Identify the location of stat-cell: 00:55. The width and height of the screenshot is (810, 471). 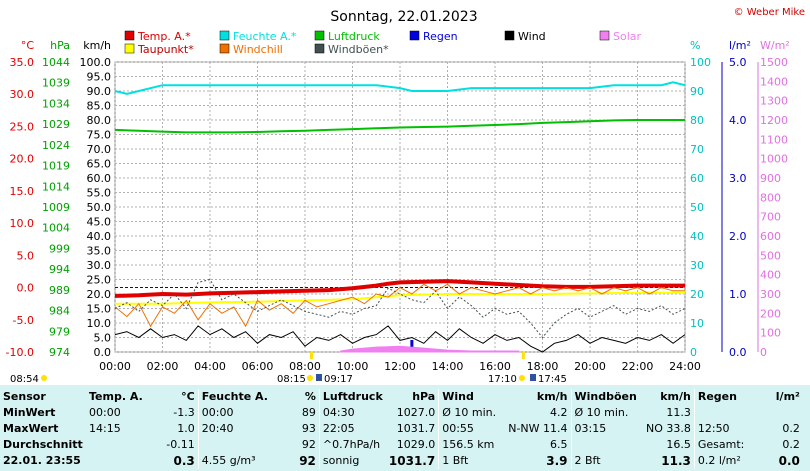
(458, 428).